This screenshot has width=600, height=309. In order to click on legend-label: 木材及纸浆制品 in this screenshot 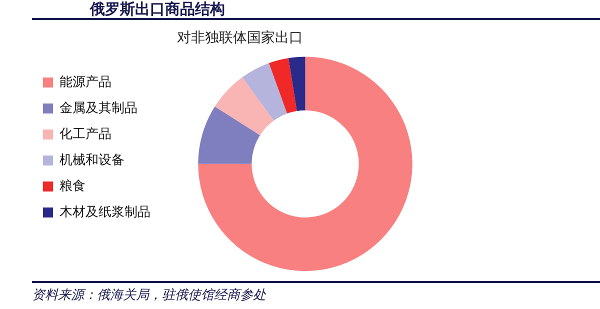, I will do `click(105, 212)`.